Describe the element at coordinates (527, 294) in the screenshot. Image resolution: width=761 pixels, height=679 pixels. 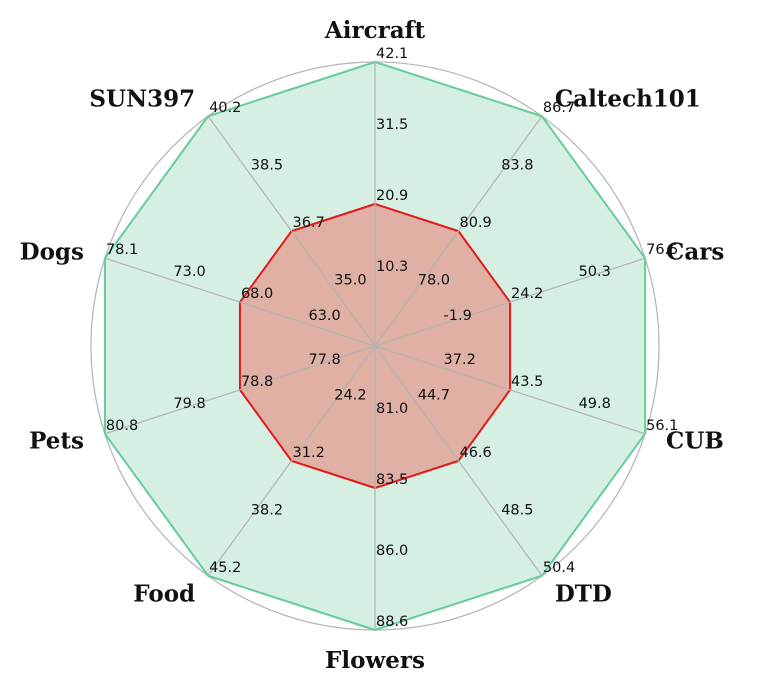
I see `tick-label-cars-2: 24.2` at that location.